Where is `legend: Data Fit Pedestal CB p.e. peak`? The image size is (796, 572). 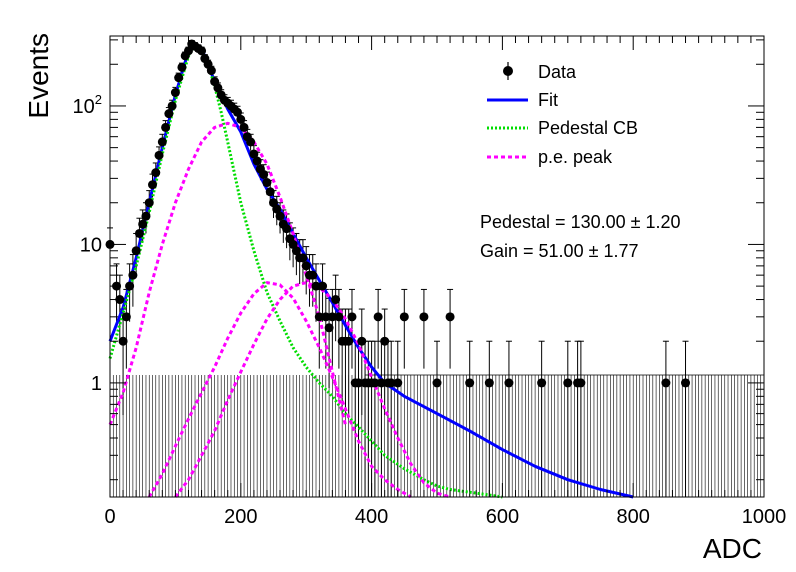
legend: Data Fit Pedestal CB p.e. peak is located at coordinates (562, 114).